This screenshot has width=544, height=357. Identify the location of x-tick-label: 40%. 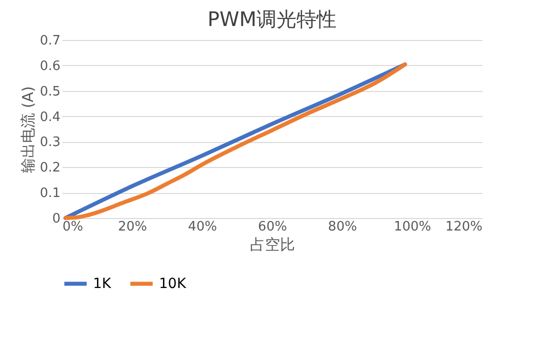
(202, 227).